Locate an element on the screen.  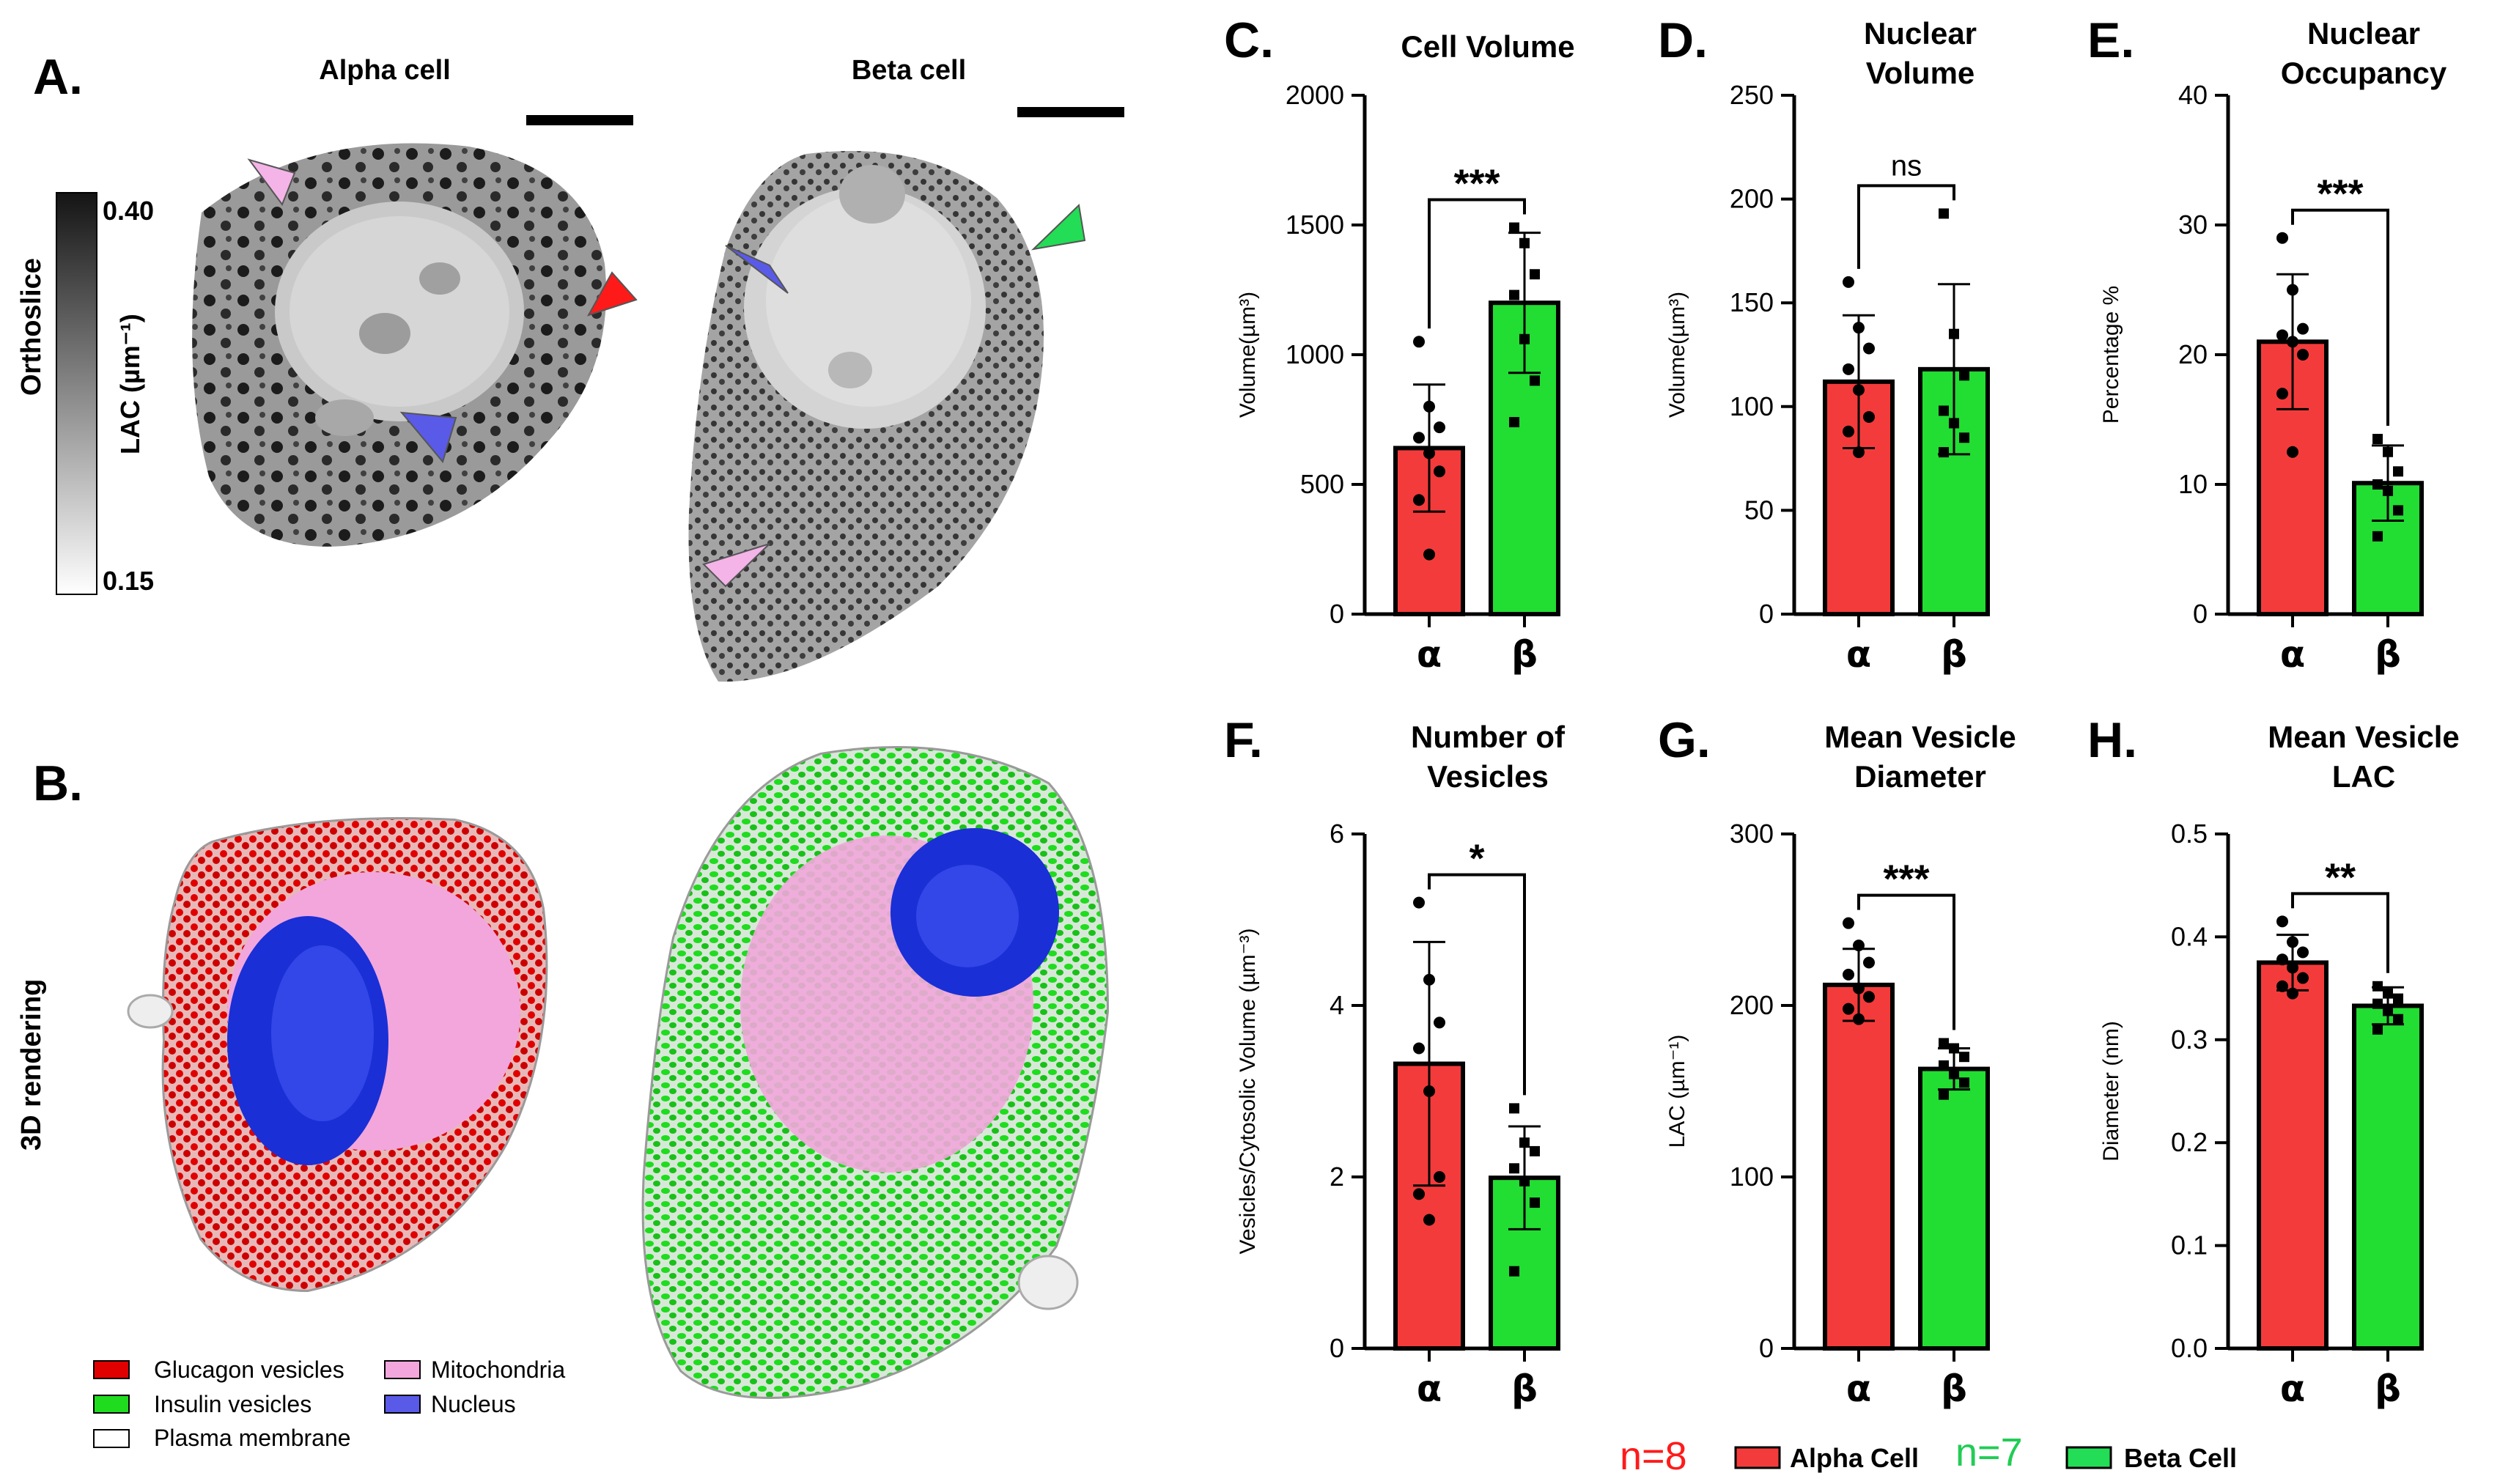
y-tick-label: 0.0 is located at coordinates (2190, 1348).